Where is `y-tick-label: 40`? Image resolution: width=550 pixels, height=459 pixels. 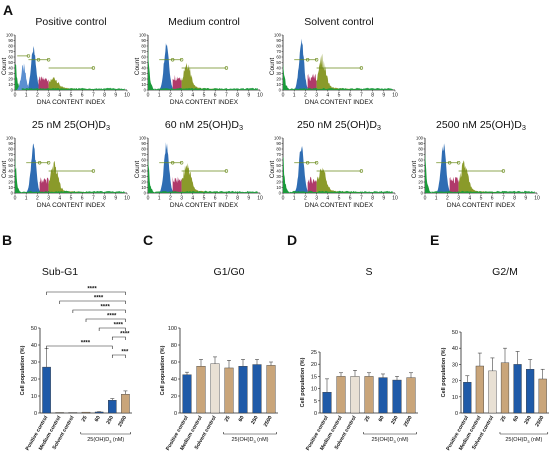
y-tick-label: 40 is located at coordinates (174, 380).